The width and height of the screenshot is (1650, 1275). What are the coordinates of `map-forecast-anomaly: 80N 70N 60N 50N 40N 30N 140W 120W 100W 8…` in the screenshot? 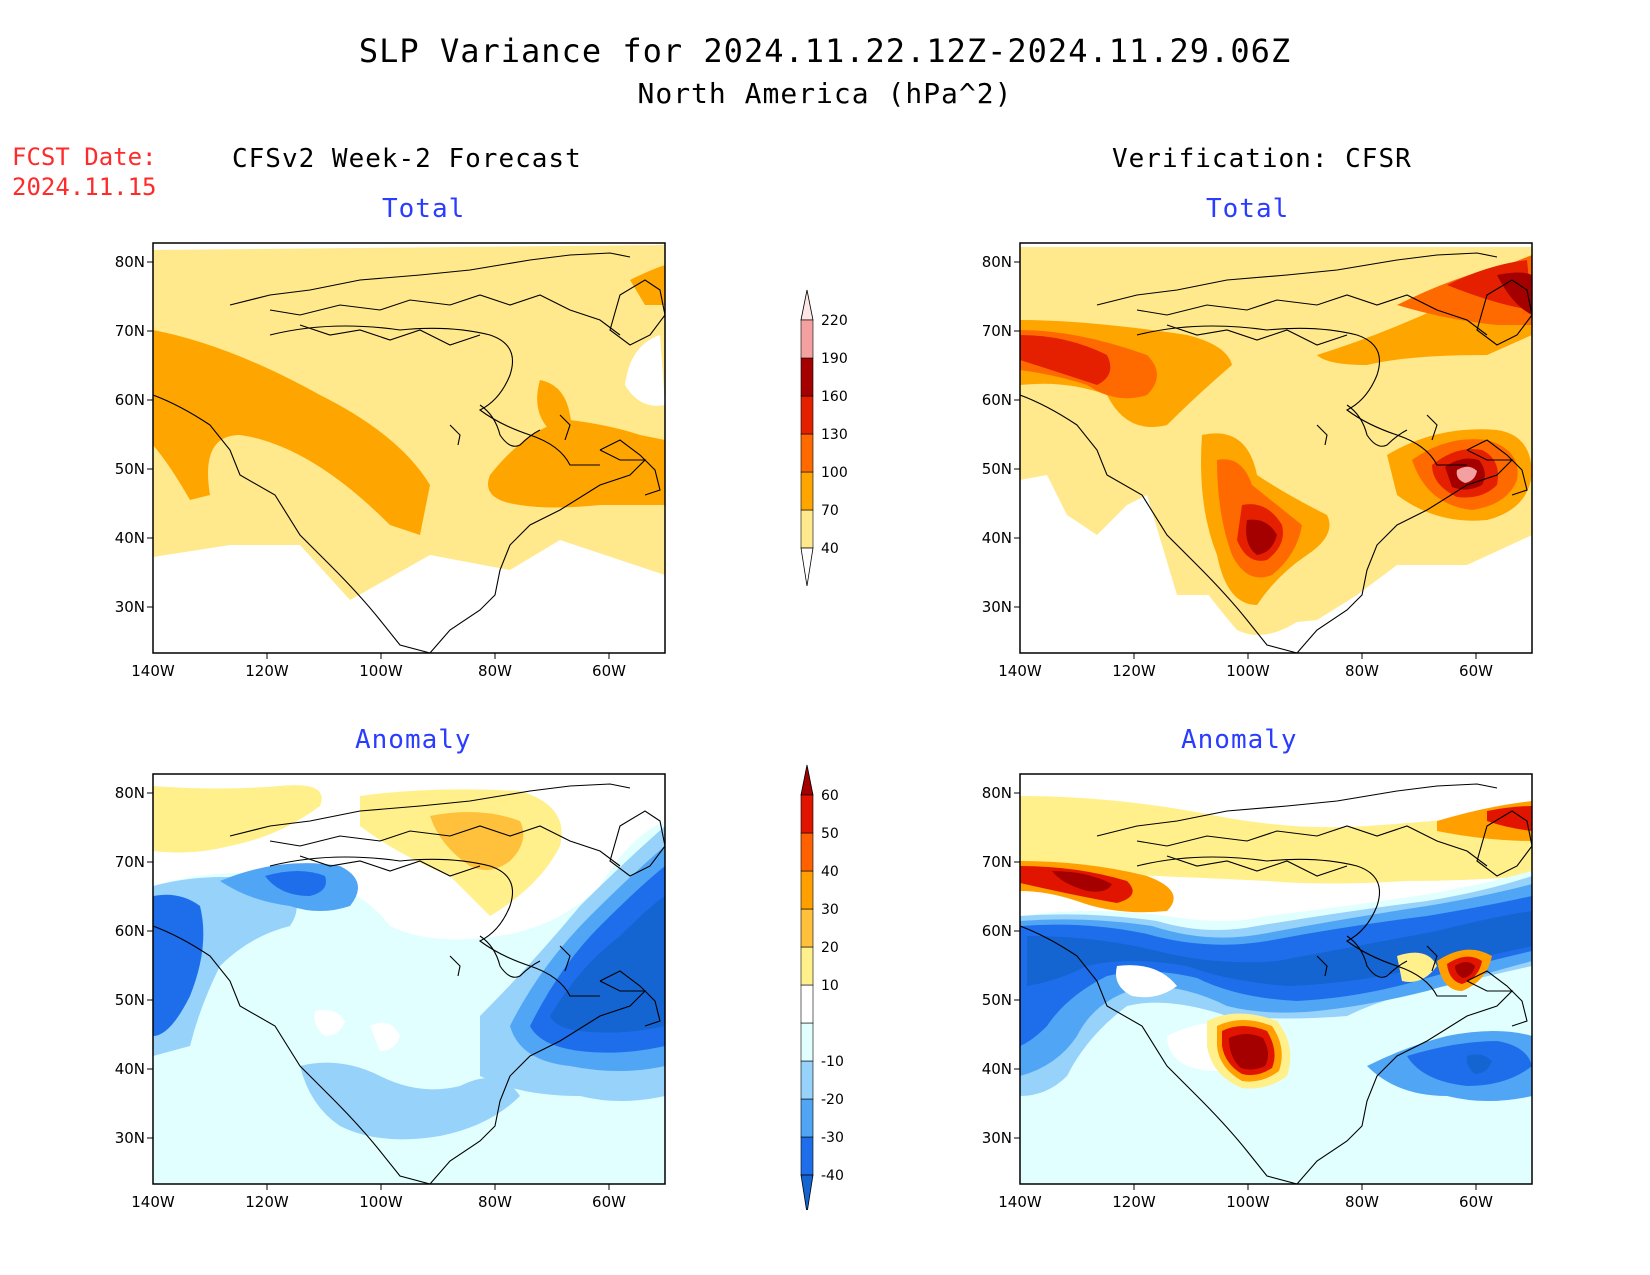 It's located at (390, 992).